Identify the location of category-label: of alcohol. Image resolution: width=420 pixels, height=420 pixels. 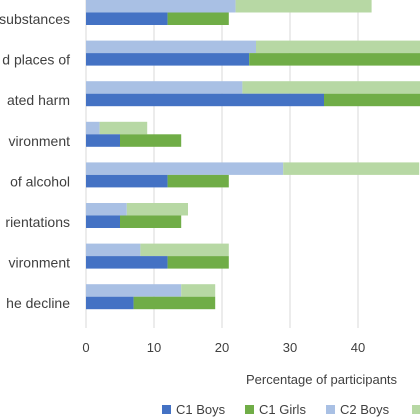
(40, 181).